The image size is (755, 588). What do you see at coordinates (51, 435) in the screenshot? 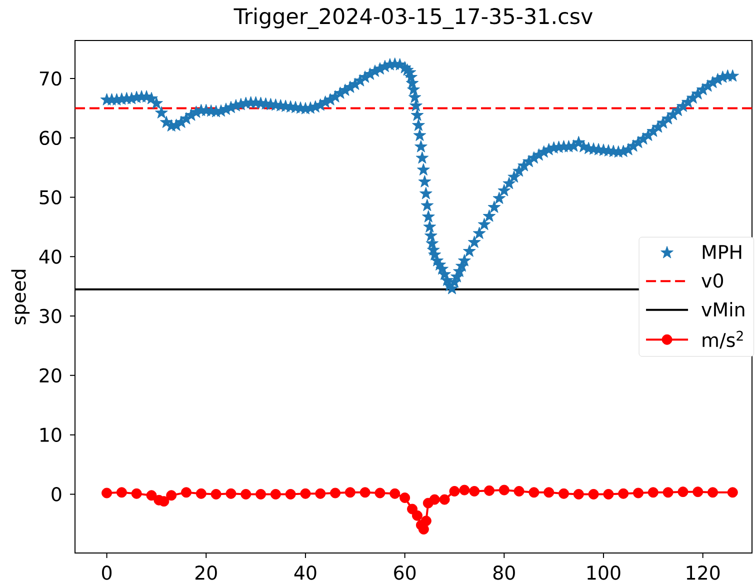
I see `y-tick-label: 10` at bounding box center [51, 435].